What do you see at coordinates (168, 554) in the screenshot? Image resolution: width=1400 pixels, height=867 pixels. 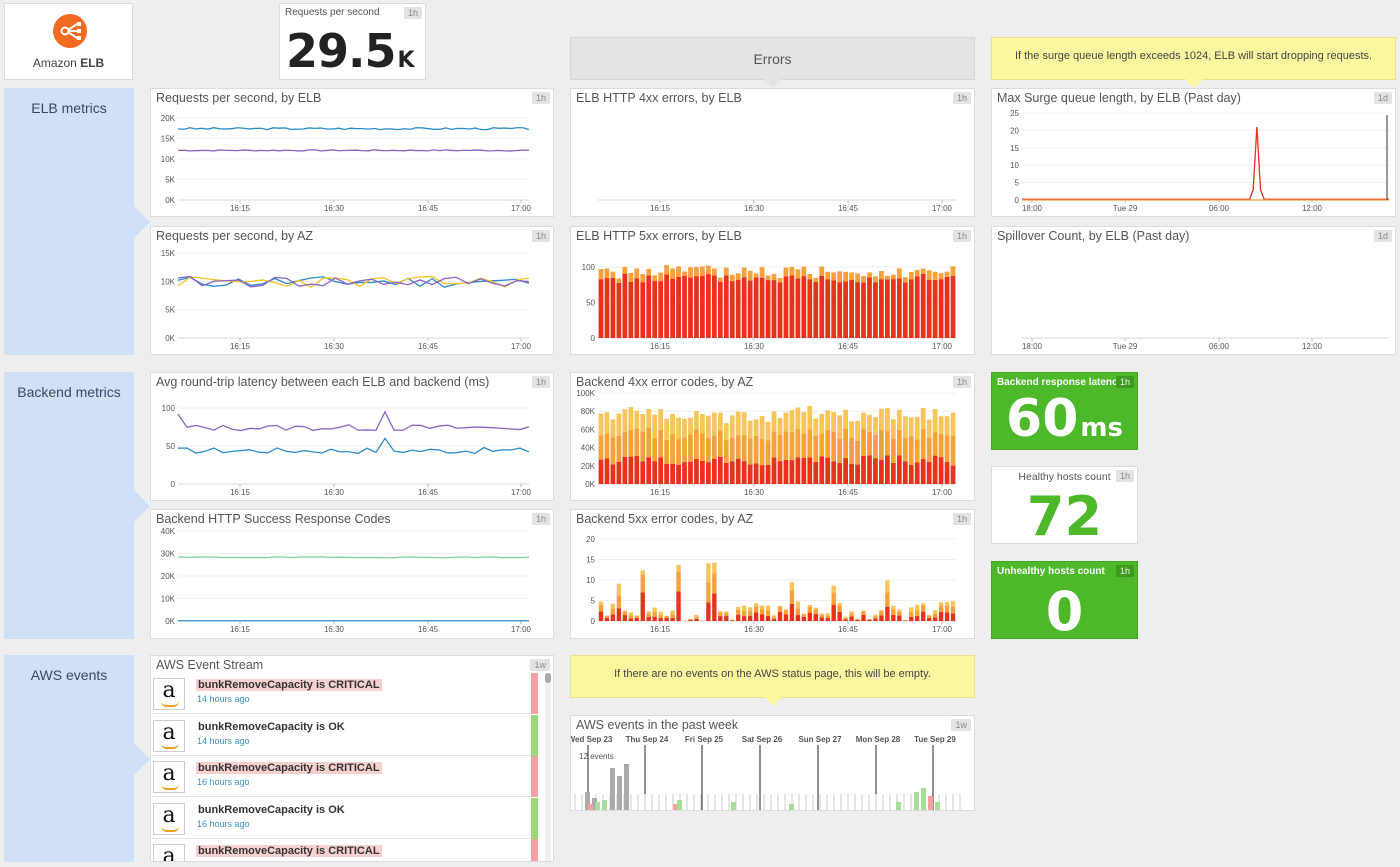 I see `y-tick-label: 30K` at bounding box center [168, 554].